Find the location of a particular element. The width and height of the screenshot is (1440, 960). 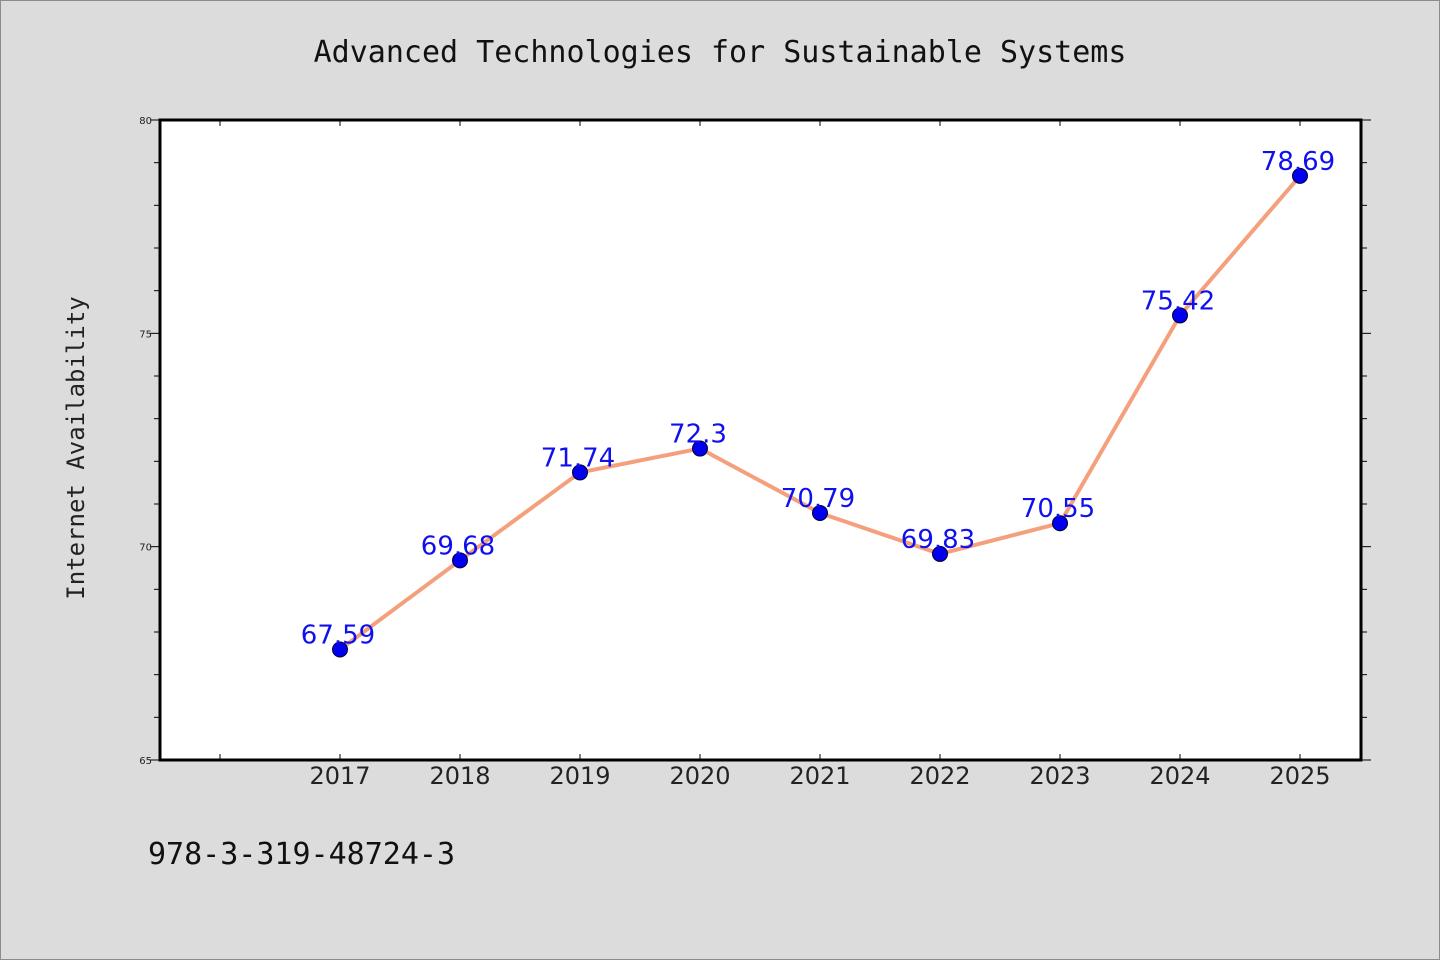

data-label: 78.69 is located at coordinates (1298, 162).